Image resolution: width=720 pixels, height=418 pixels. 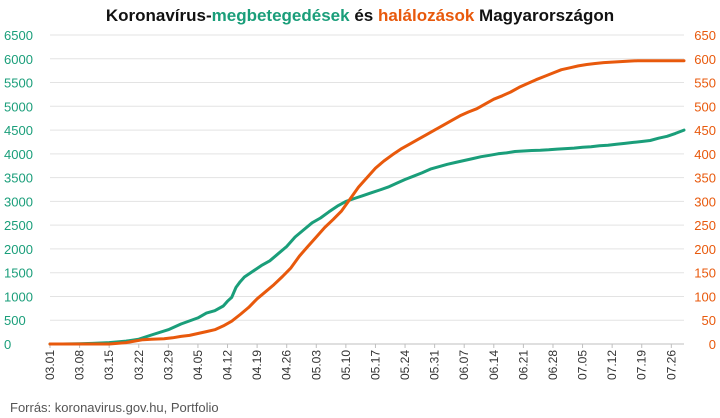 I want to click on right-tick-label: 650, so click(x=705, y=35).